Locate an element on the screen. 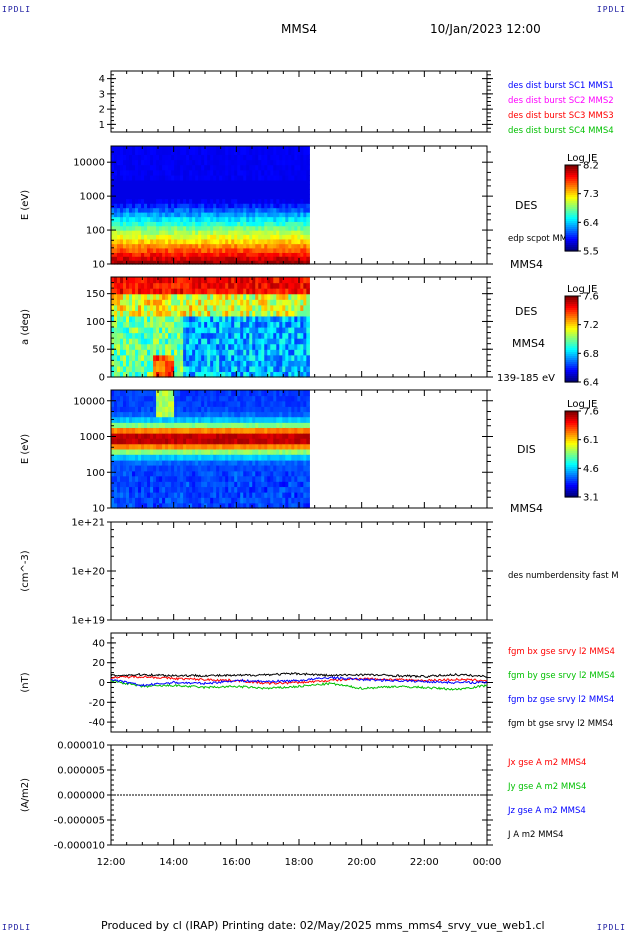 Image resolution: width=630 pixels, height=934 pixels. dis-energy-panel-ytick-label: 100 is located at coordinates (95, 473).